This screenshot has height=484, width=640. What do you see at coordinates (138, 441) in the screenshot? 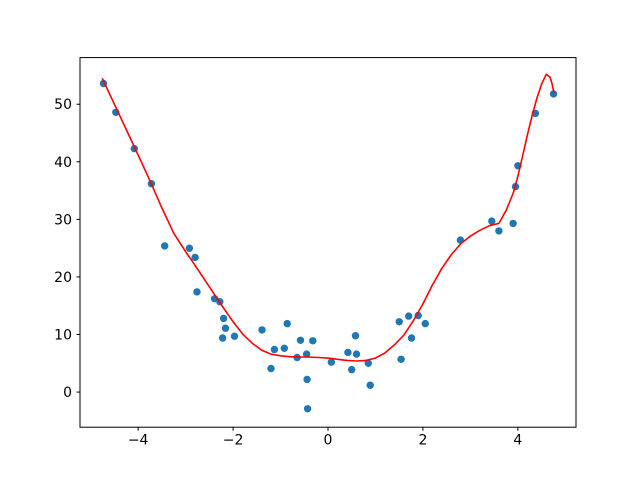
I see `x-axis-tick-label: −4` at bounding box center [138, 441].